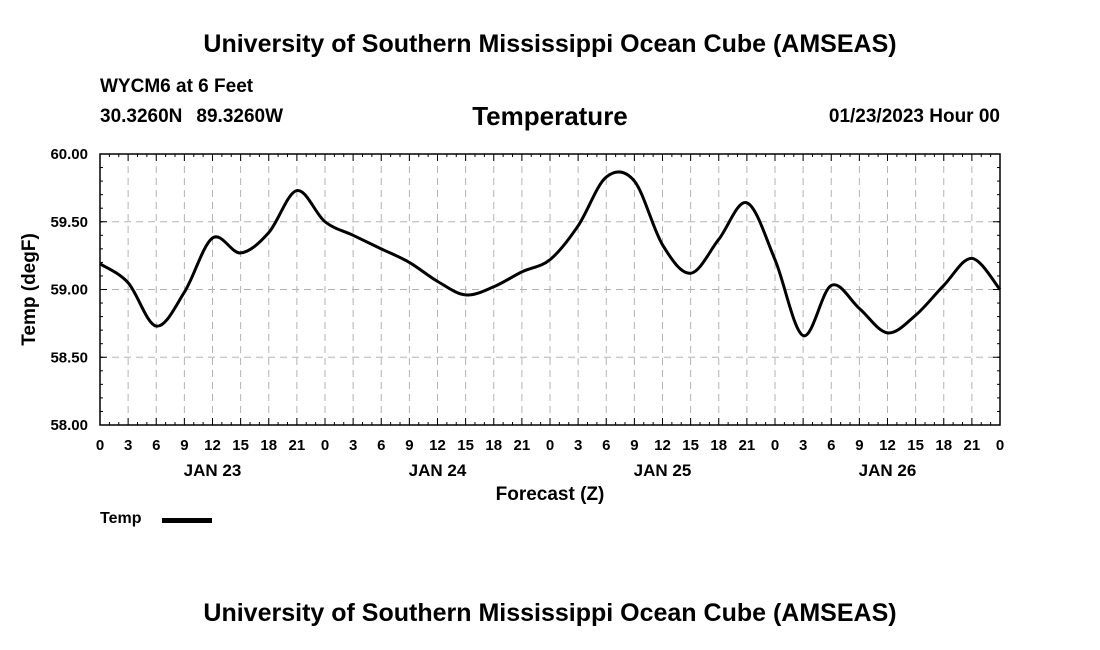 The image size is (1100, 650). I want to click on chart-title: Temperature, so click(550, 116).